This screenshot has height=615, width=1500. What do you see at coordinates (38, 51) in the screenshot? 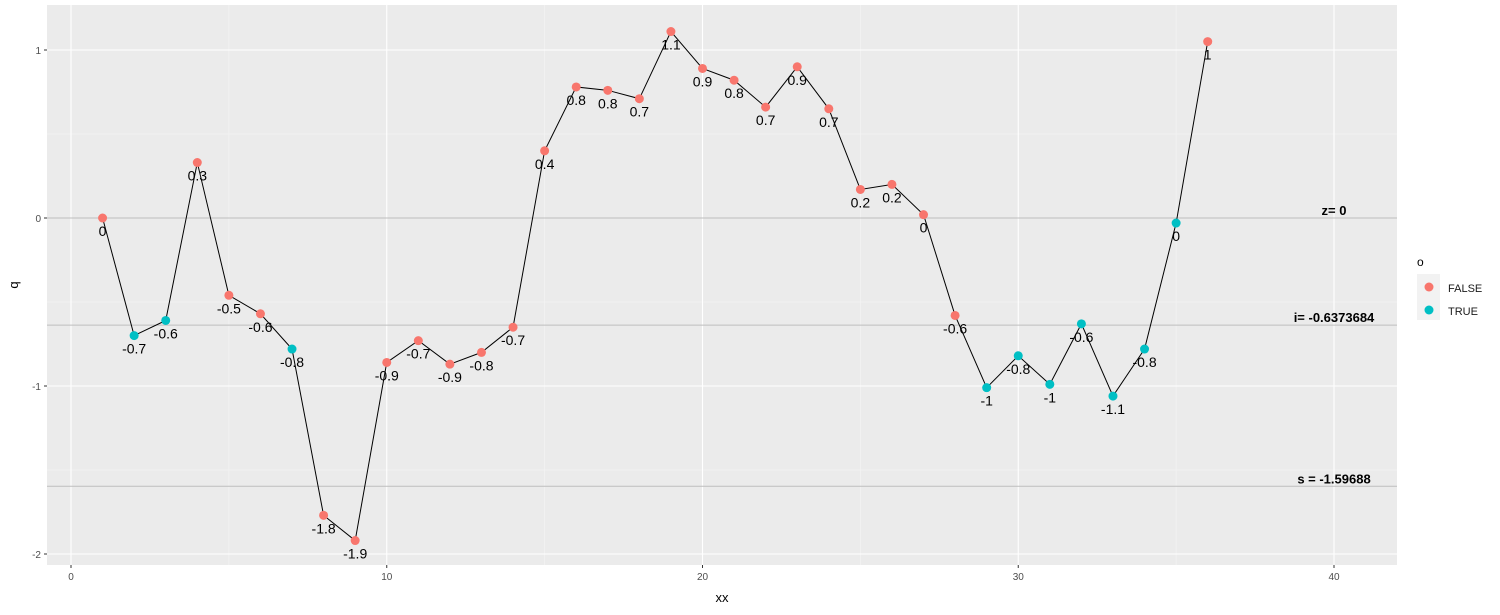
I see `y-tick-label: 1` at bounding box center [38, 51].